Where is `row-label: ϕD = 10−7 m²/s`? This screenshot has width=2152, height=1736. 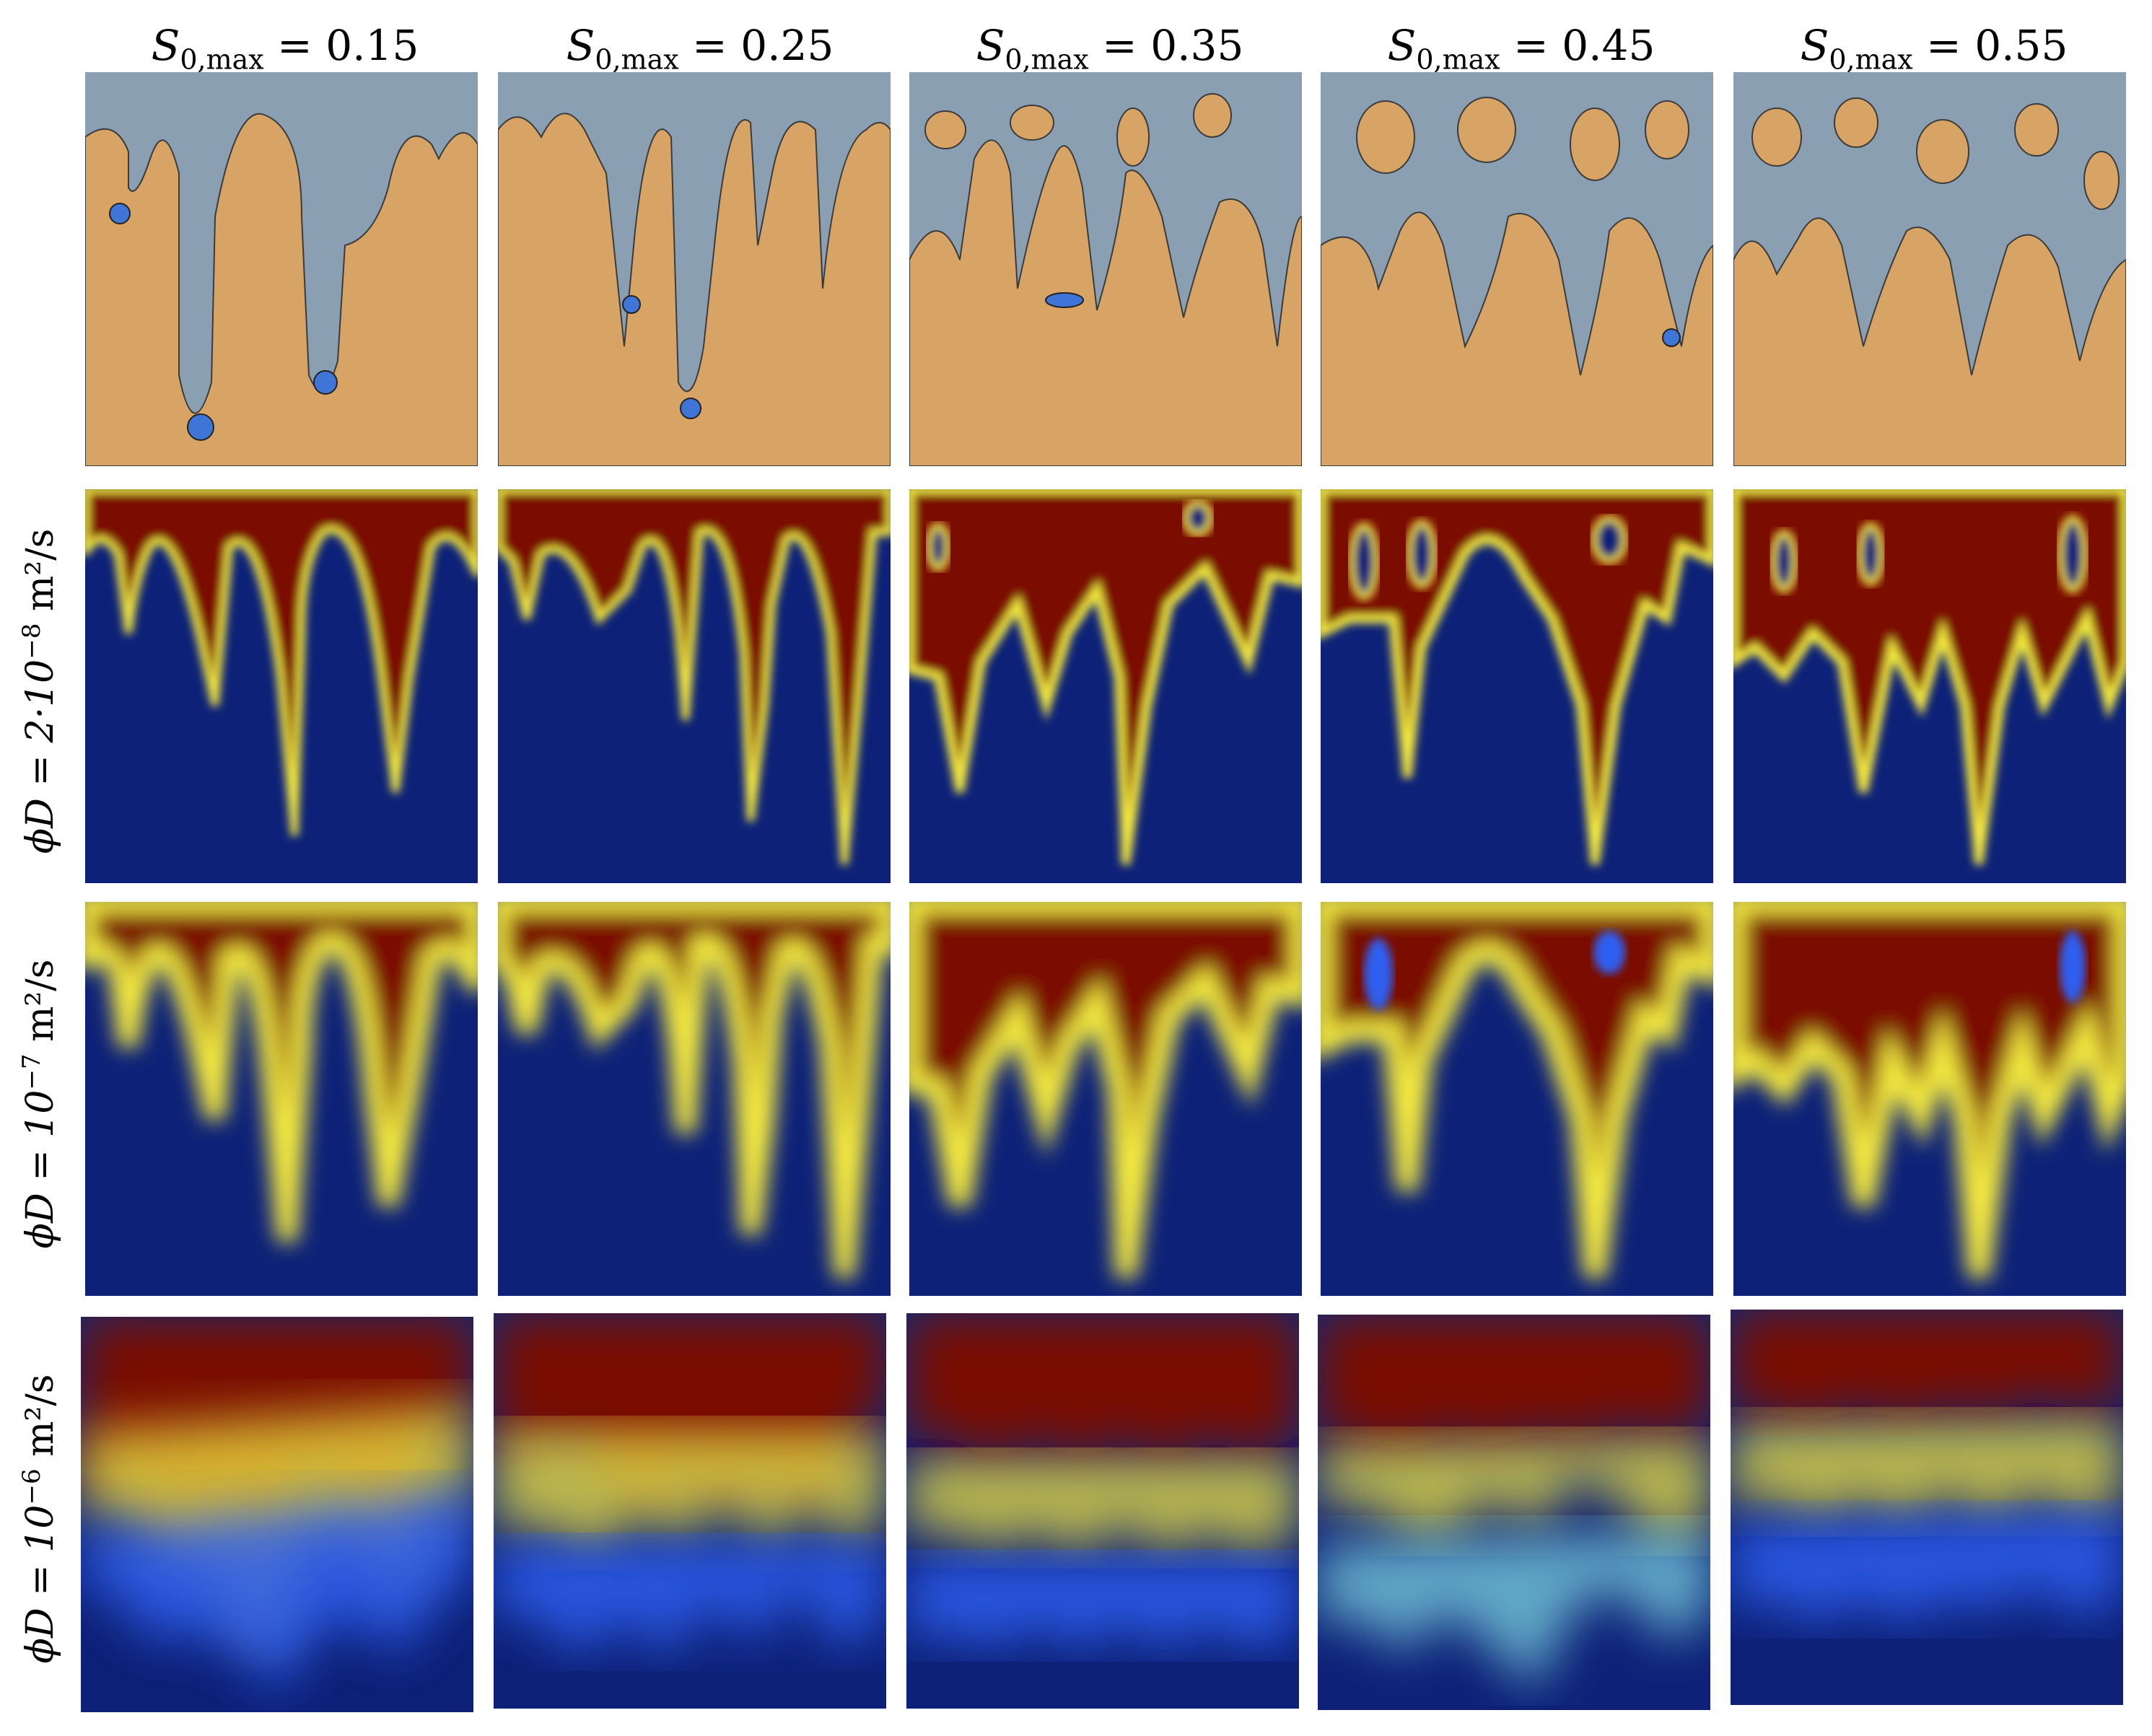
row-label: ϕD = 10−7 m²/s is located at coordinates (40, 1104).